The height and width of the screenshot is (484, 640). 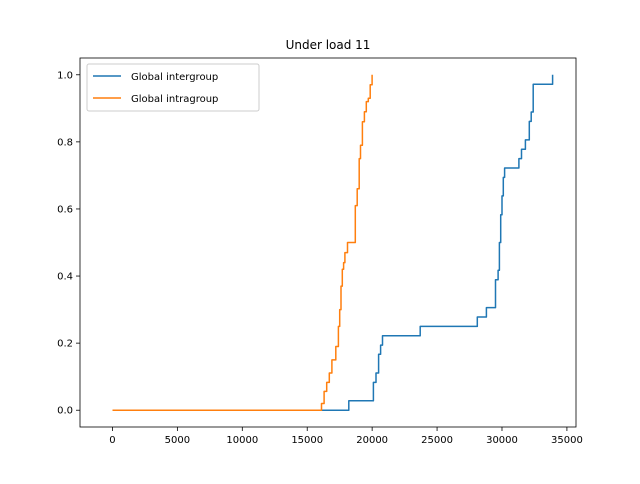 What do you see at coordinates (65, 75) in the screenshot?
I see `y-tick-label: 1.0` at bounding box center [65, 75].